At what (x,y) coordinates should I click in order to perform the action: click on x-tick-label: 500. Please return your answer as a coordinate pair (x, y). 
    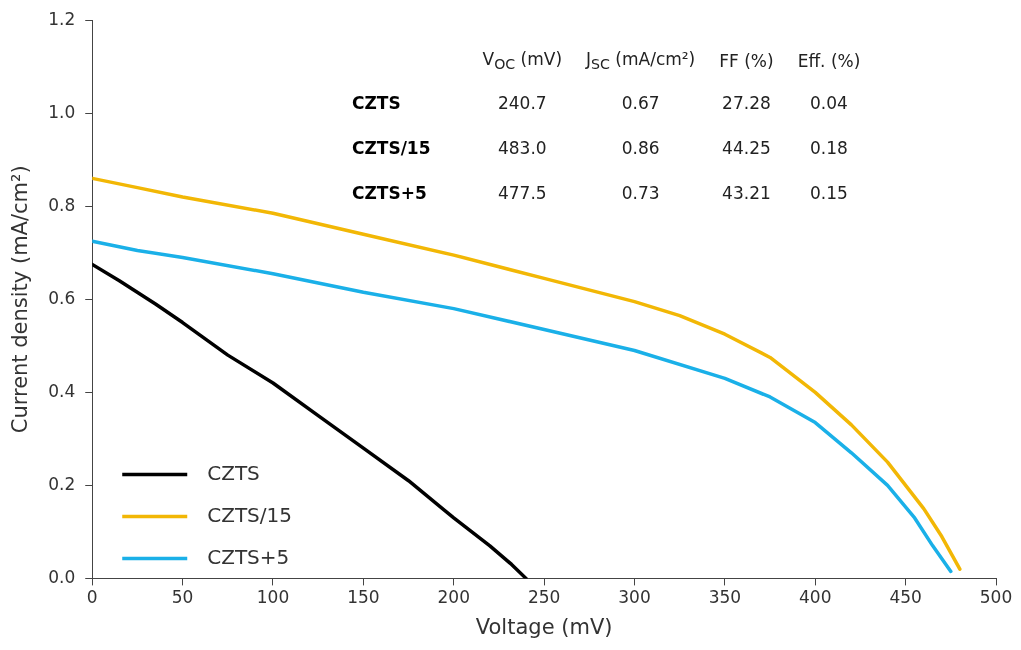
    Looking at the image, I should click on (996, 597).